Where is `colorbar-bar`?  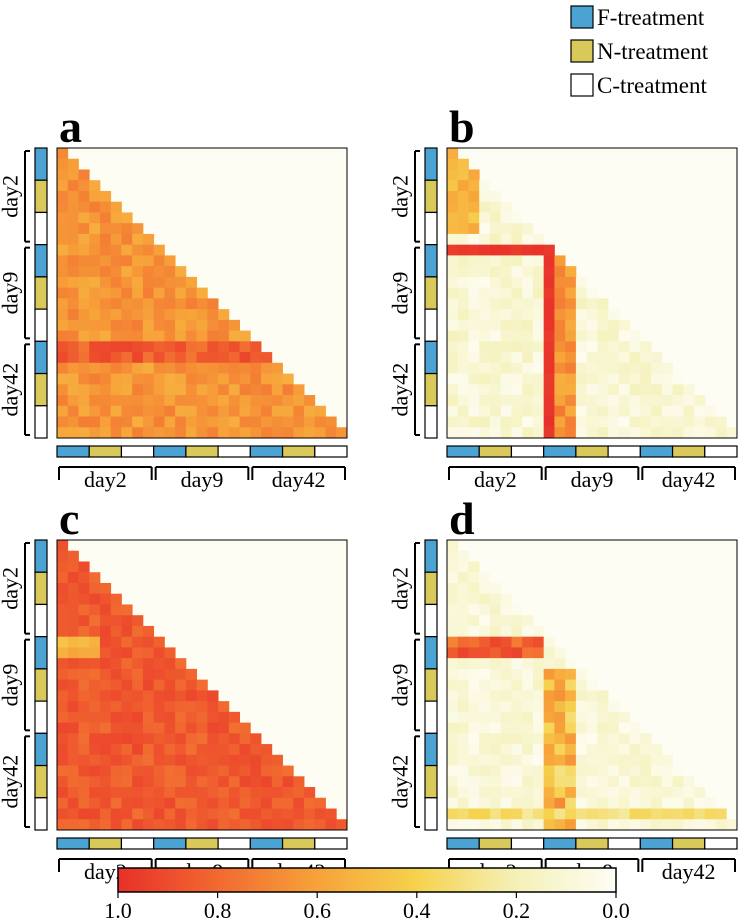 colorbar-bar is located at coordinates (367, 880).